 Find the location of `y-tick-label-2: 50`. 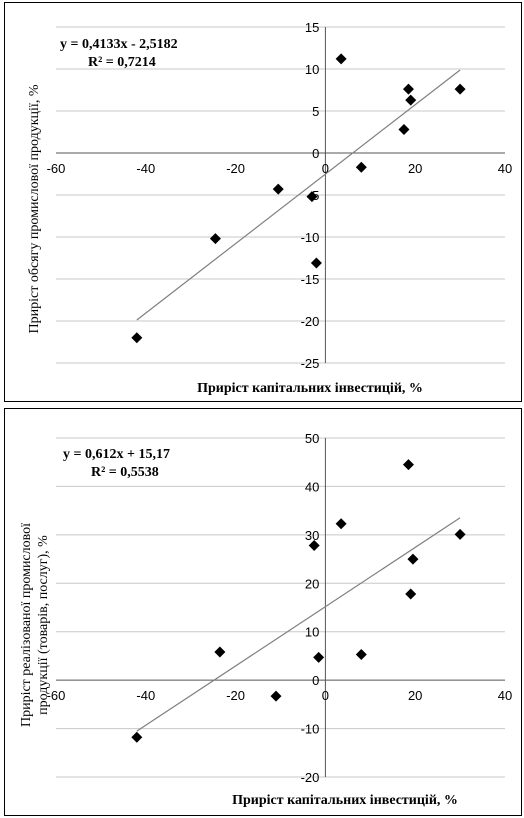

y-tick-label-2: 50 is located at coordinates (312, 438).